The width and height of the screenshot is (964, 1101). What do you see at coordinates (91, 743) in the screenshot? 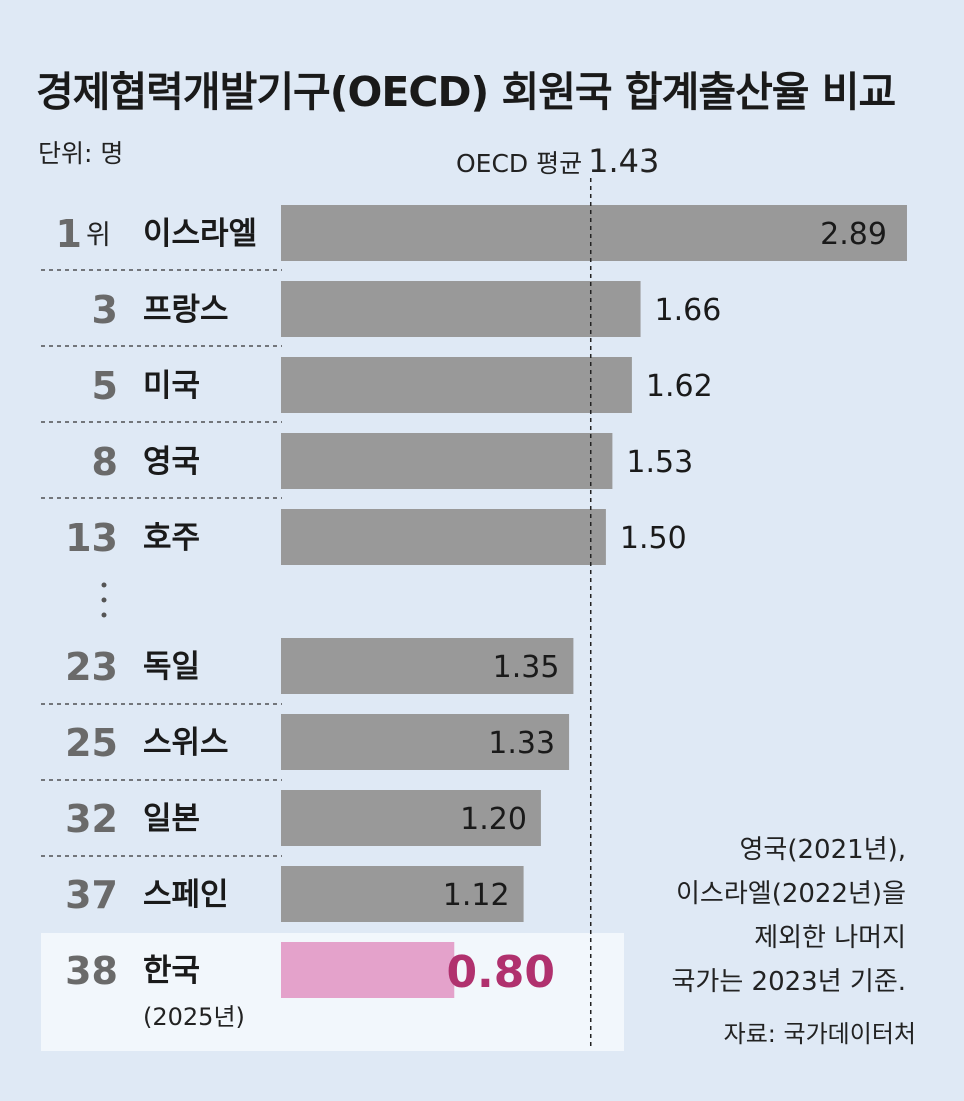
I see `rank-number: 25` at bounding box center [91, 743].